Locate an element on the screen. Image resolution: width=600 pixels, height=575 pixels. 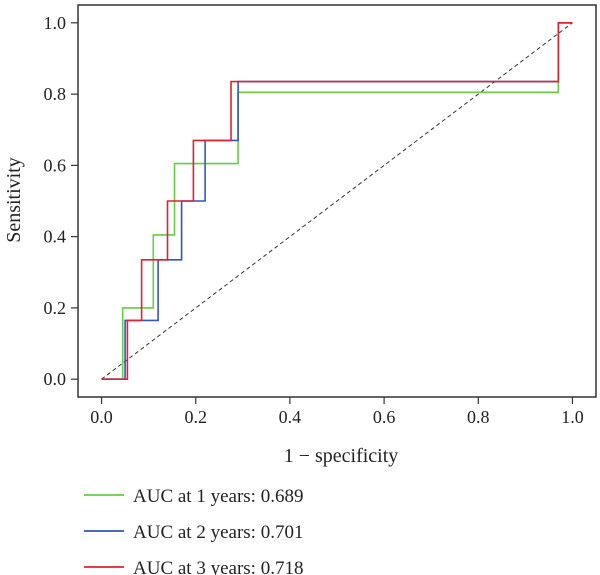
legend-label-1: AUC at 1 years: 0.689 is located at coordinates (218, 496).